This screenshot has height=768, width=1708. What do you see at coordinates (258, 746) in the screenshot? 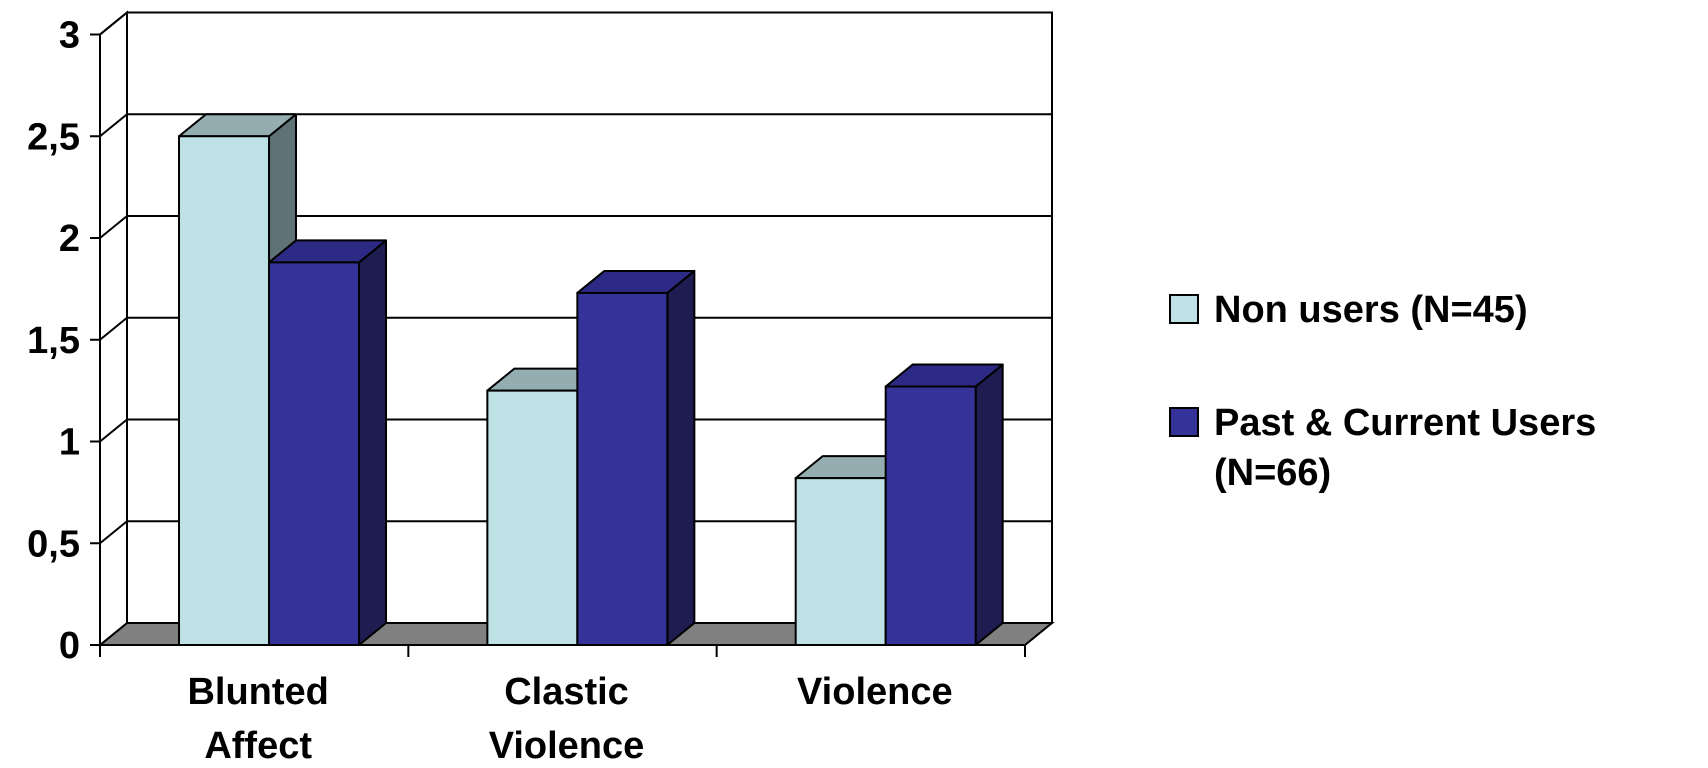
I see `x-category-label-line: Affect` at bounding box center [258, 746].